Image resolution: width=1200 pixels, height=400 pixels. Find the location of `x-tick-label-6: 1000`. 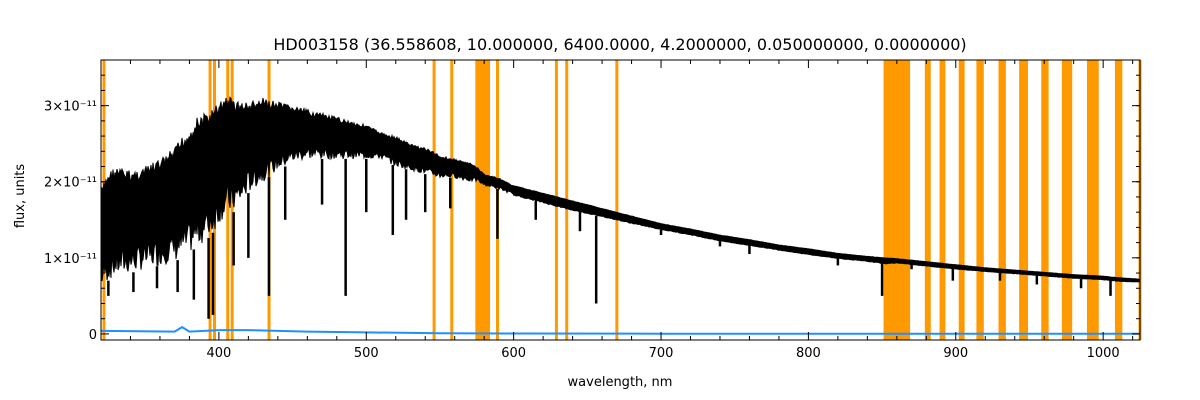

x-tick-label-6: 1000 is located at coordinates (1103, 353).